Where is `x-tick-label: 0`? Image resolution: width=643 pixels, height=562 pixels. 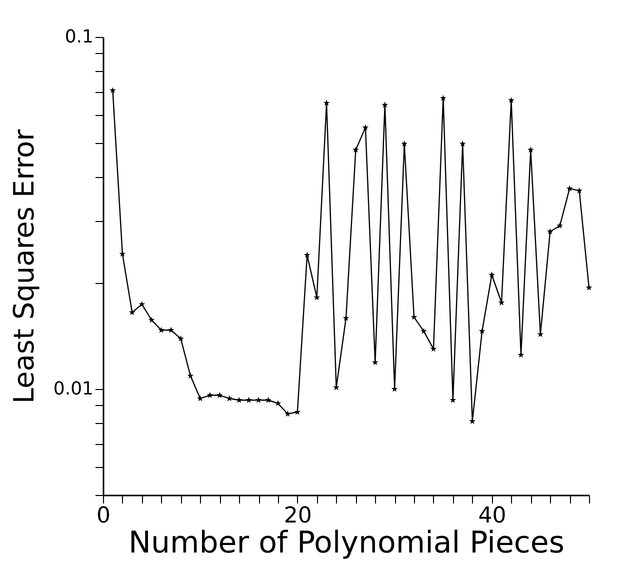
x-tick-label: 0 is located at coordinates (103, 516).